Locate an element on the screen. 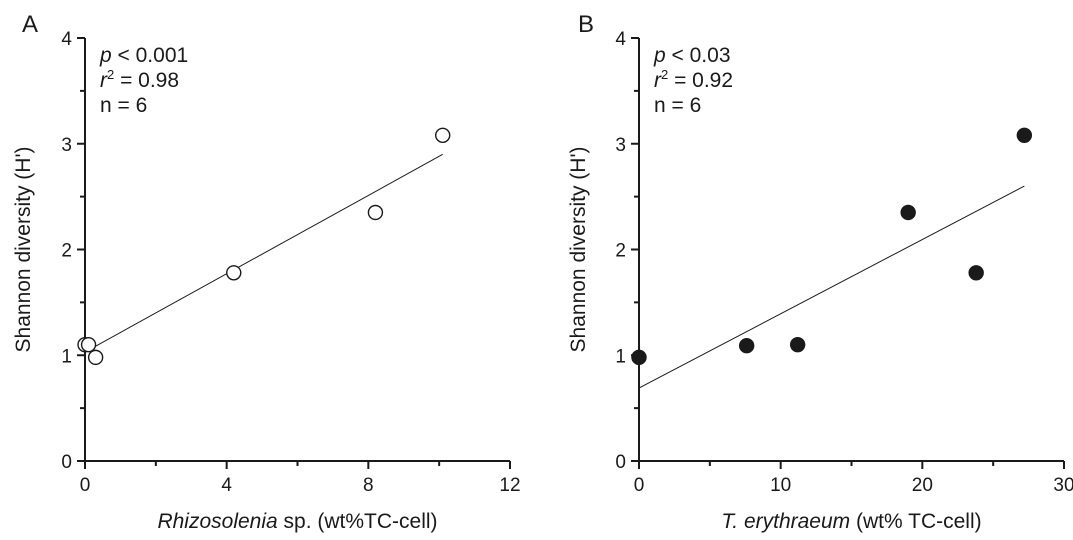 The height and width of the screenshot is (540, 1073). x-axis-title-species: T. erythraeum is located at coordinates (785, 521).